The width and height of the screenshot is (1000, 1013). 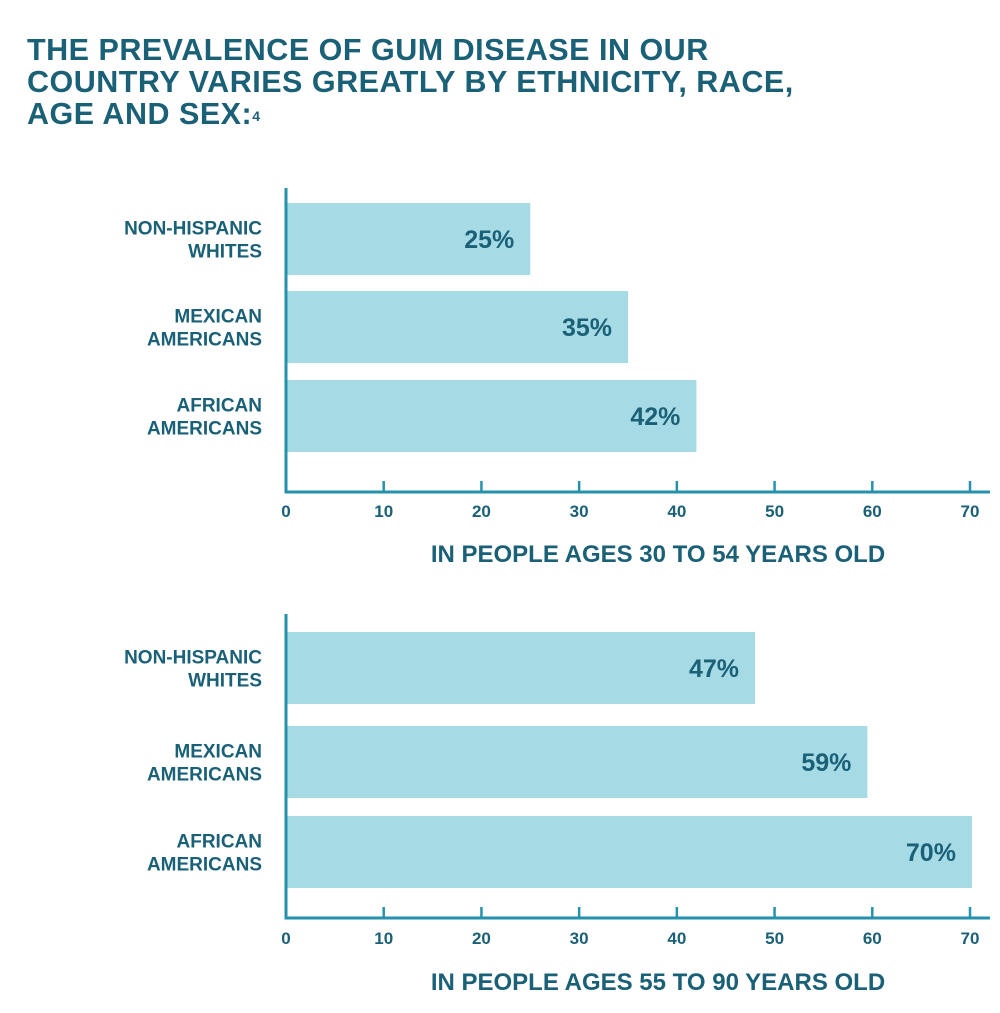 I want to click on data-label: 42%, so click(x=655, y=417).